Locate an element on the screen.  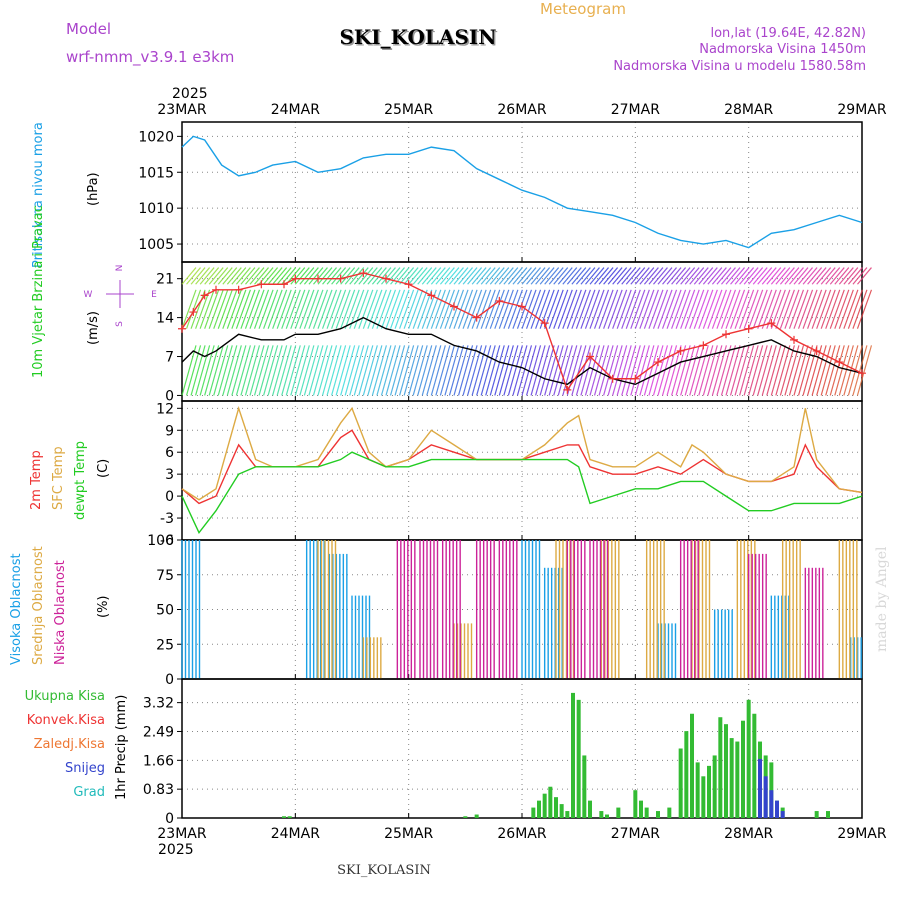
pressure-title: Pritisak na nivou mora is located at coordinates (38, 195).